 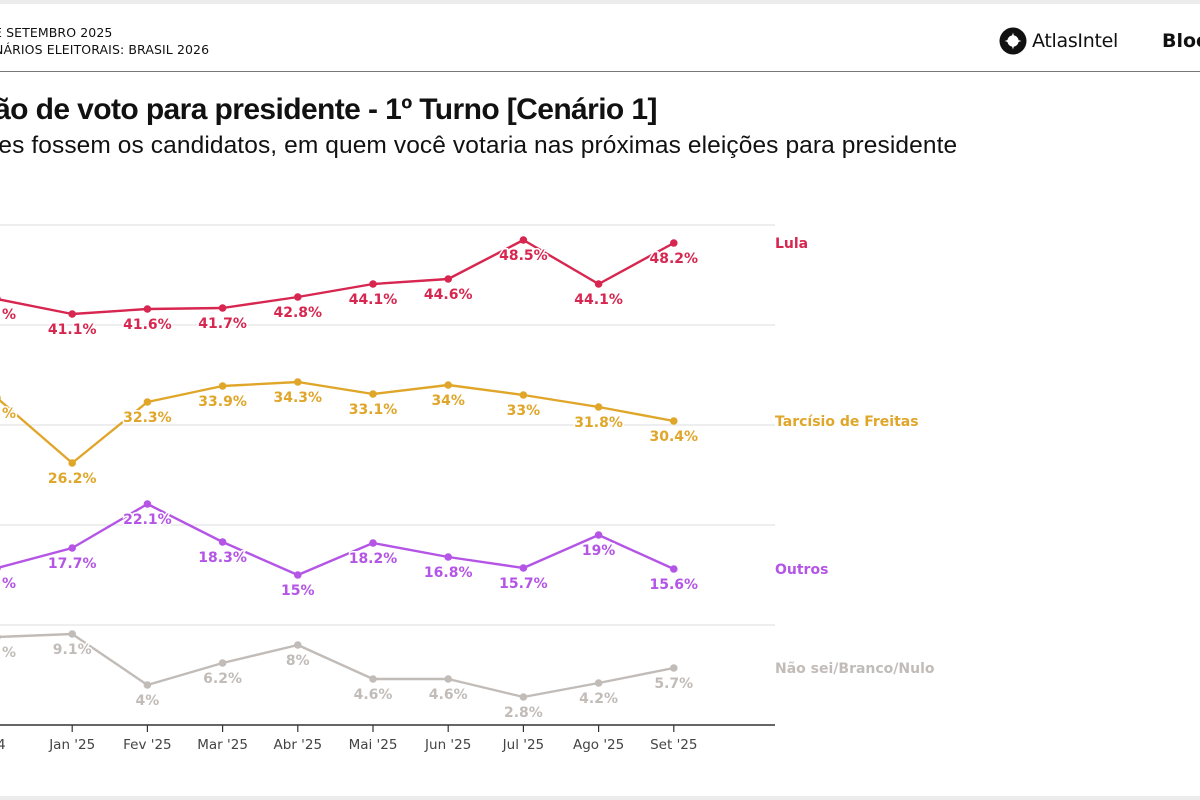 What do you see at coordinates (337, 422) in the screenshot?
I see `series-line-tarcisio-de-freitas` at bounding box center [337, 422].